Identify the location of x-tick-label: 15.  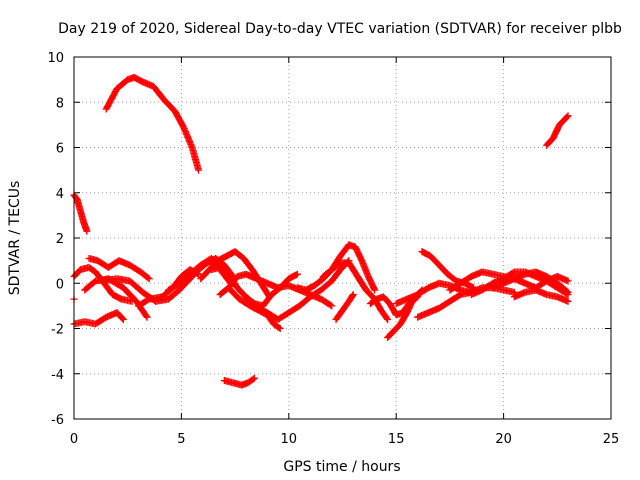
(396, 439).